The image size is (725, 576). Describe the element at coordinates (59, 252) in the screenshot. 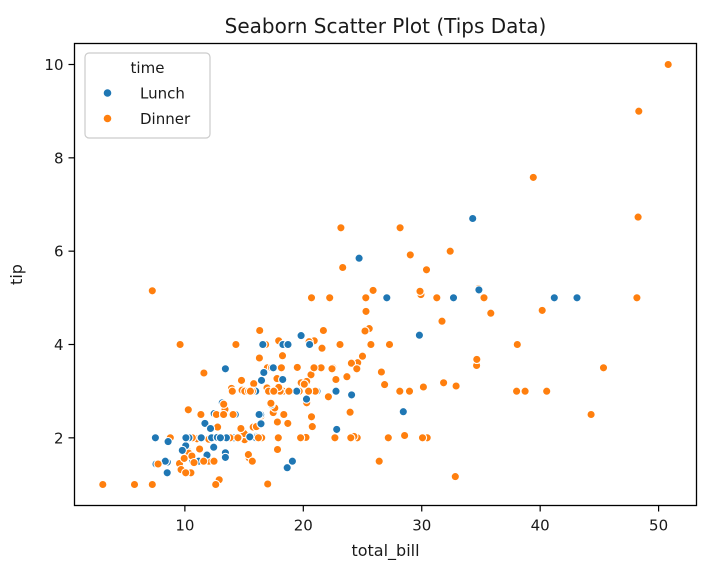

I see `y-tick-label: 6` at that location.